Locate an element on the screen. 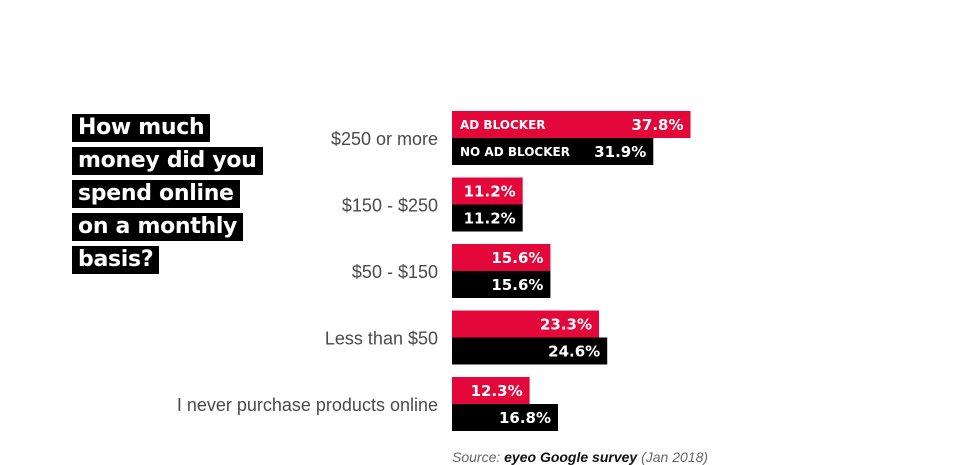 This screenshot has height=465, width=975. data-label: 37.8% is located at coordinates (657, 125).